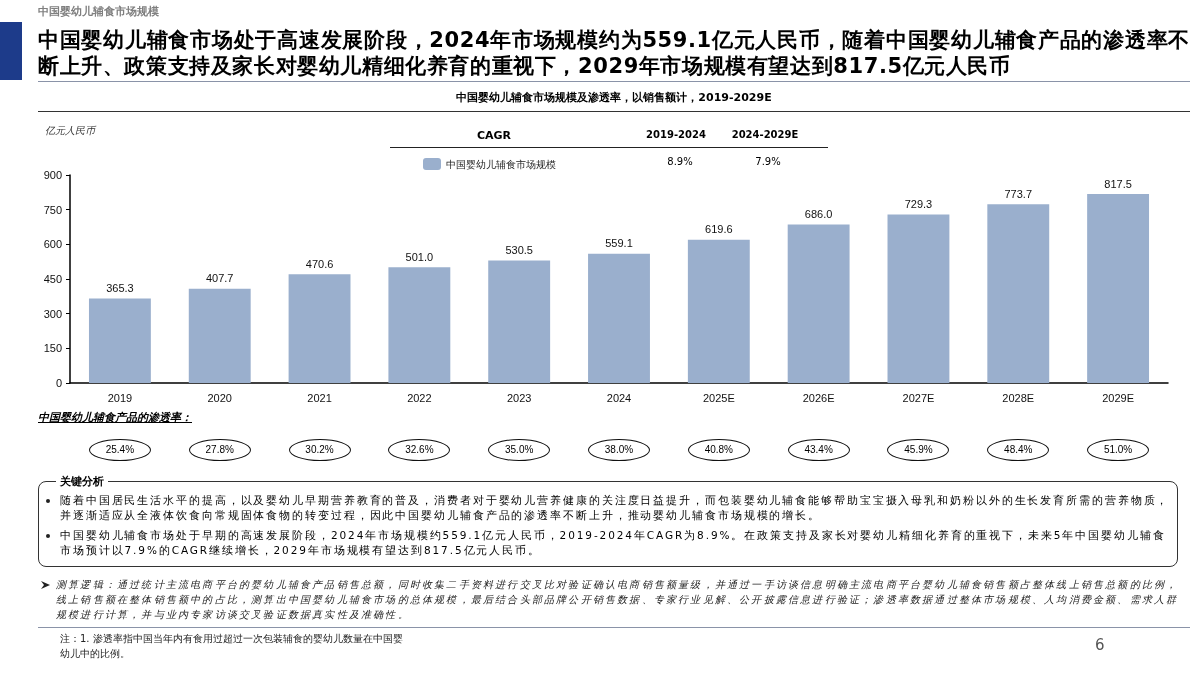  Describe the element at coordinates (718, 397) in the screenshot. I see `x-tick-label: 2025E` at that location.